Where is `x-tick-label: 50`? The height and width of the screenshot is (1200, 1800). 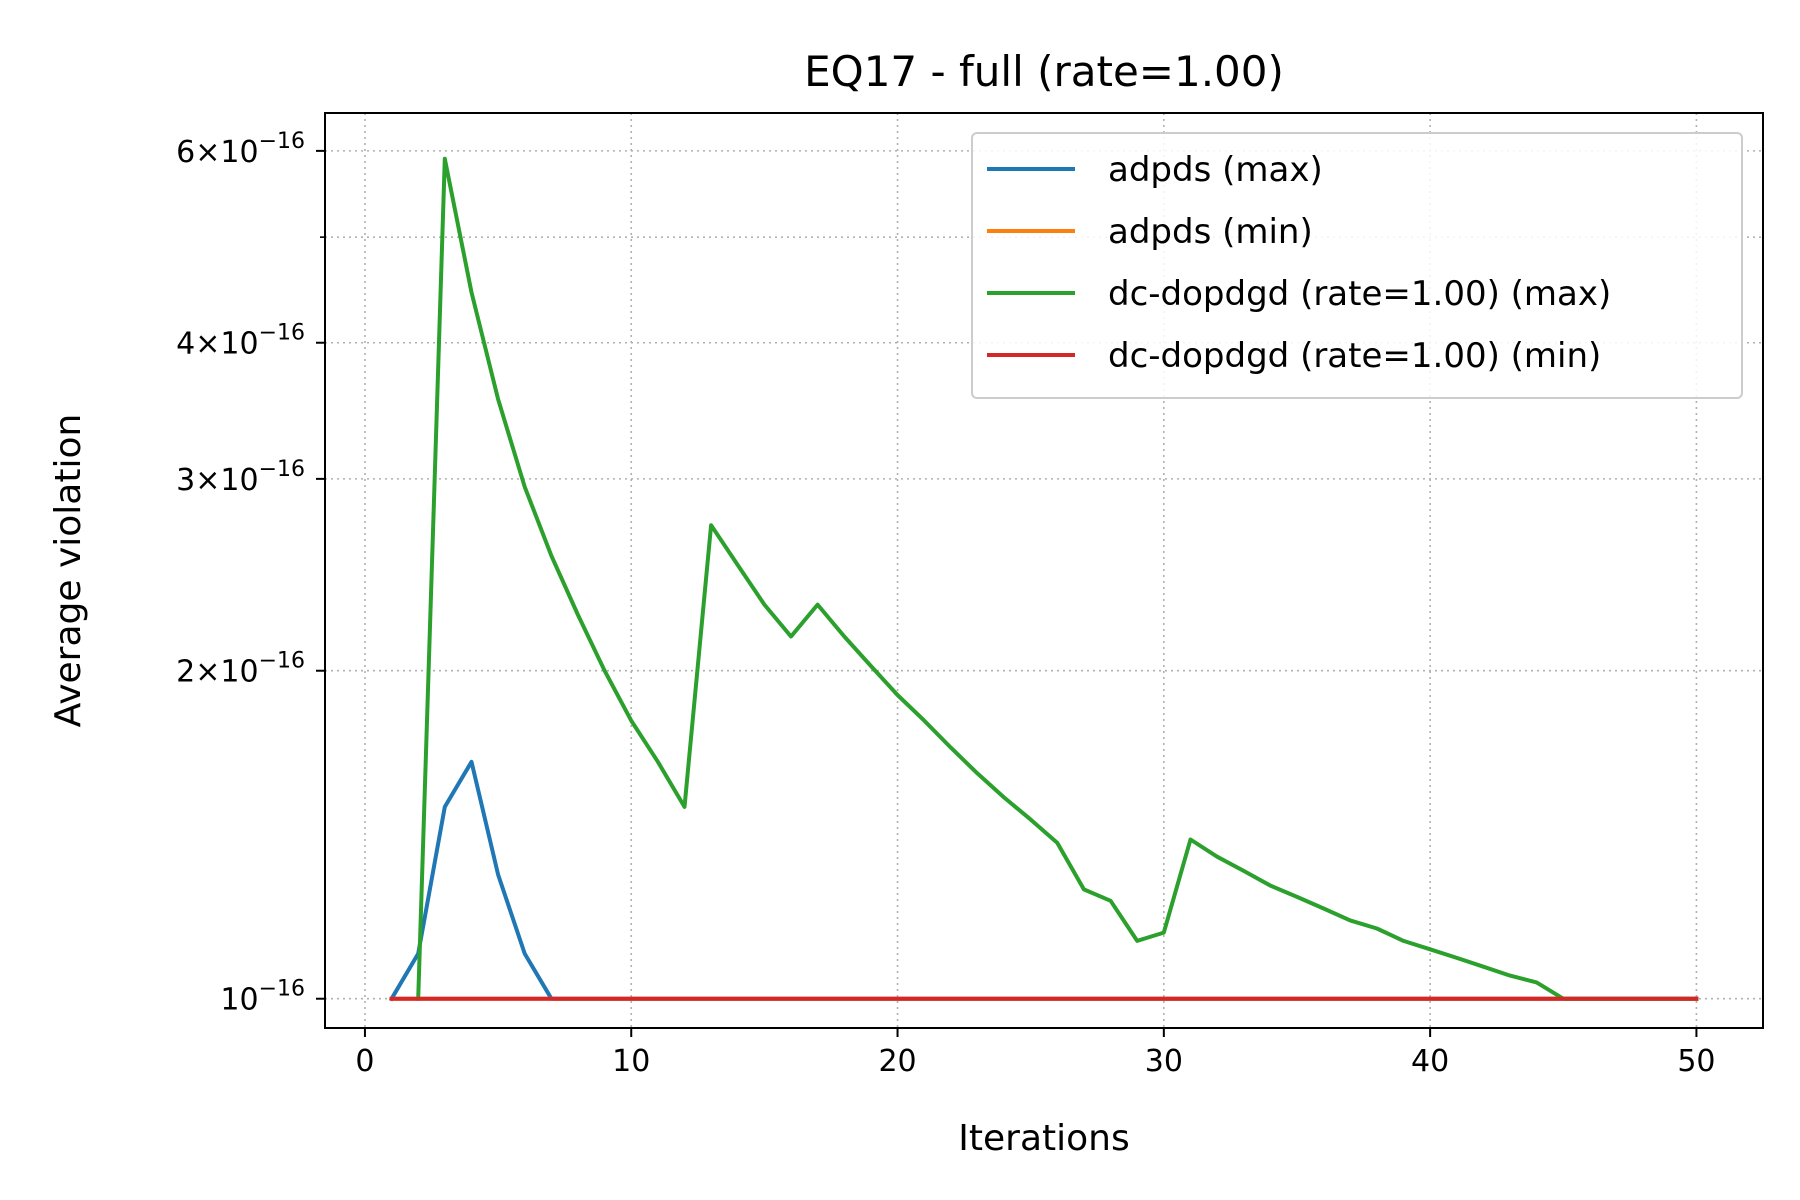
x-tick-label: 50 is located at coordinates (1696, 1061).